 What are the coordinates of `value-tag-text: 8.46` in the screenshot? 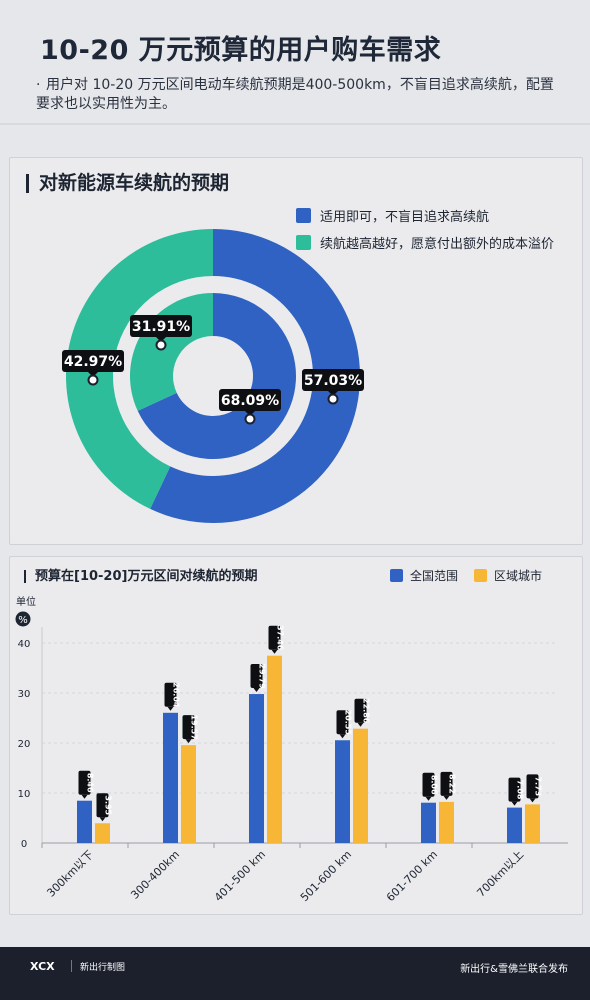 It's located at (90, 783).